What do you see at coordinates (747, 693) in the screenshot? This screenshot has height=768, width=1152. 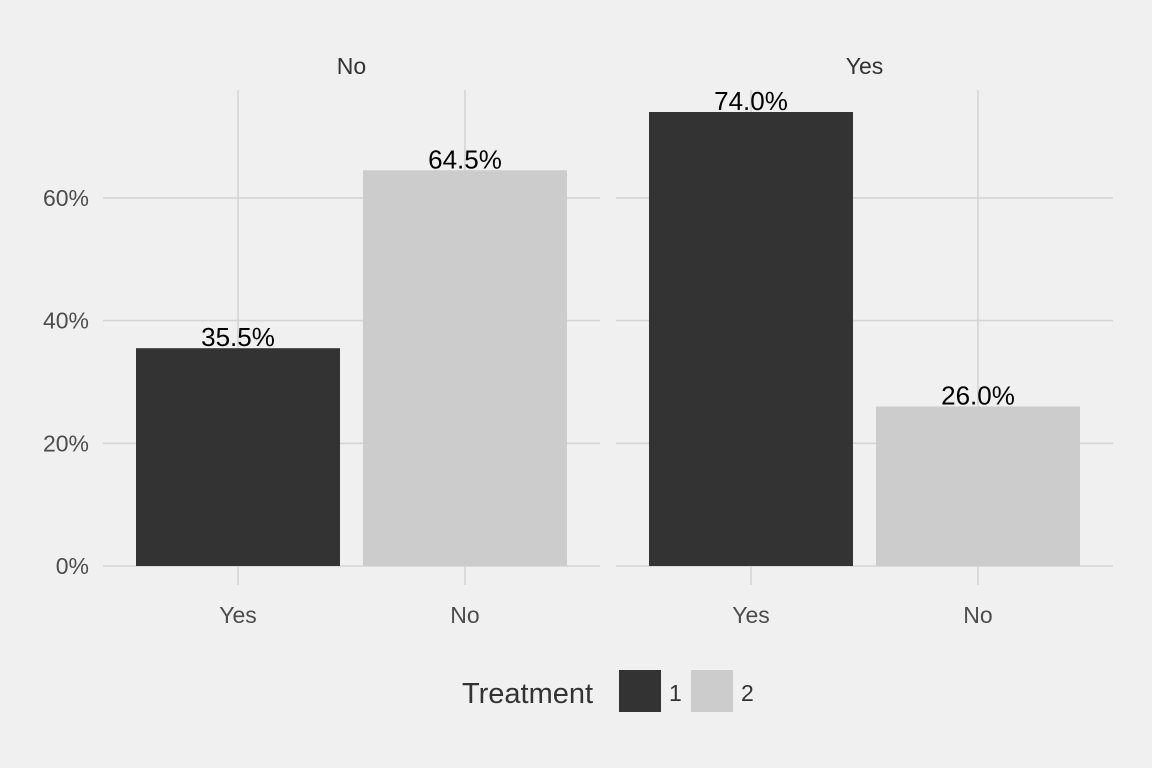 I see `legend-label: 2` at bounding box center [747, 693].